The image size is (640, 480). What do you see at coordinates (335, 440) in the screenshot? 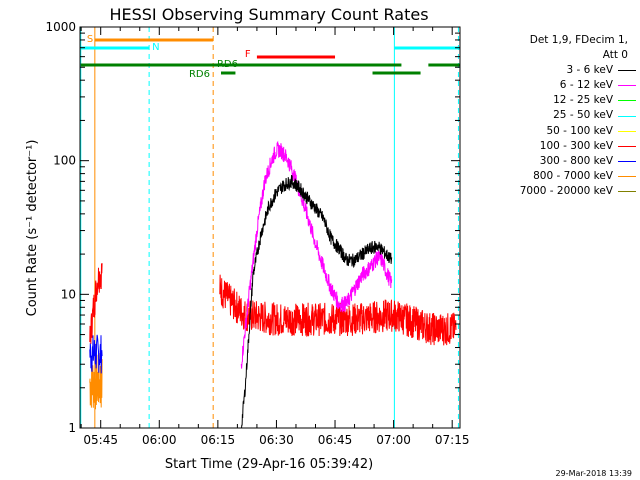
I see `x-tick-label: 06:45` at bounding box center [335, 440].